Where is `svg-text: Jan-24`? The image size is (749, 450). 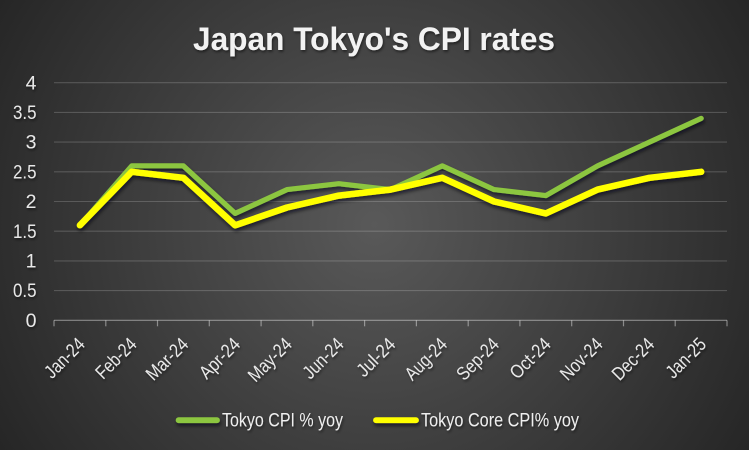
svg-text: Jan-24 is located at coordinates (65, 358).